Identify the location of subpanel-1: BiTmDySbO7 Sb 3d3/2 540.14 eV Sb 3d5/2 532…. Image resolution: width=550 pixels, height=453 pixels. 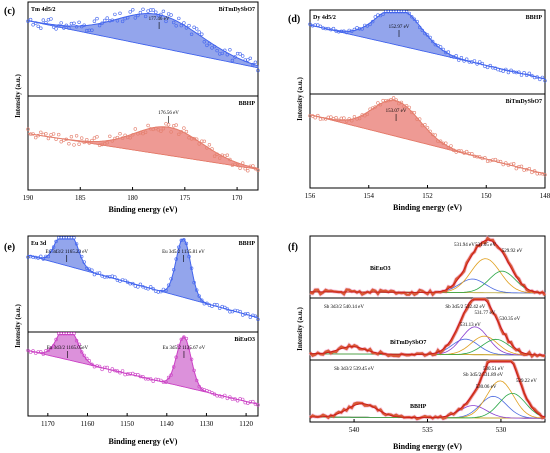
(427, 328).